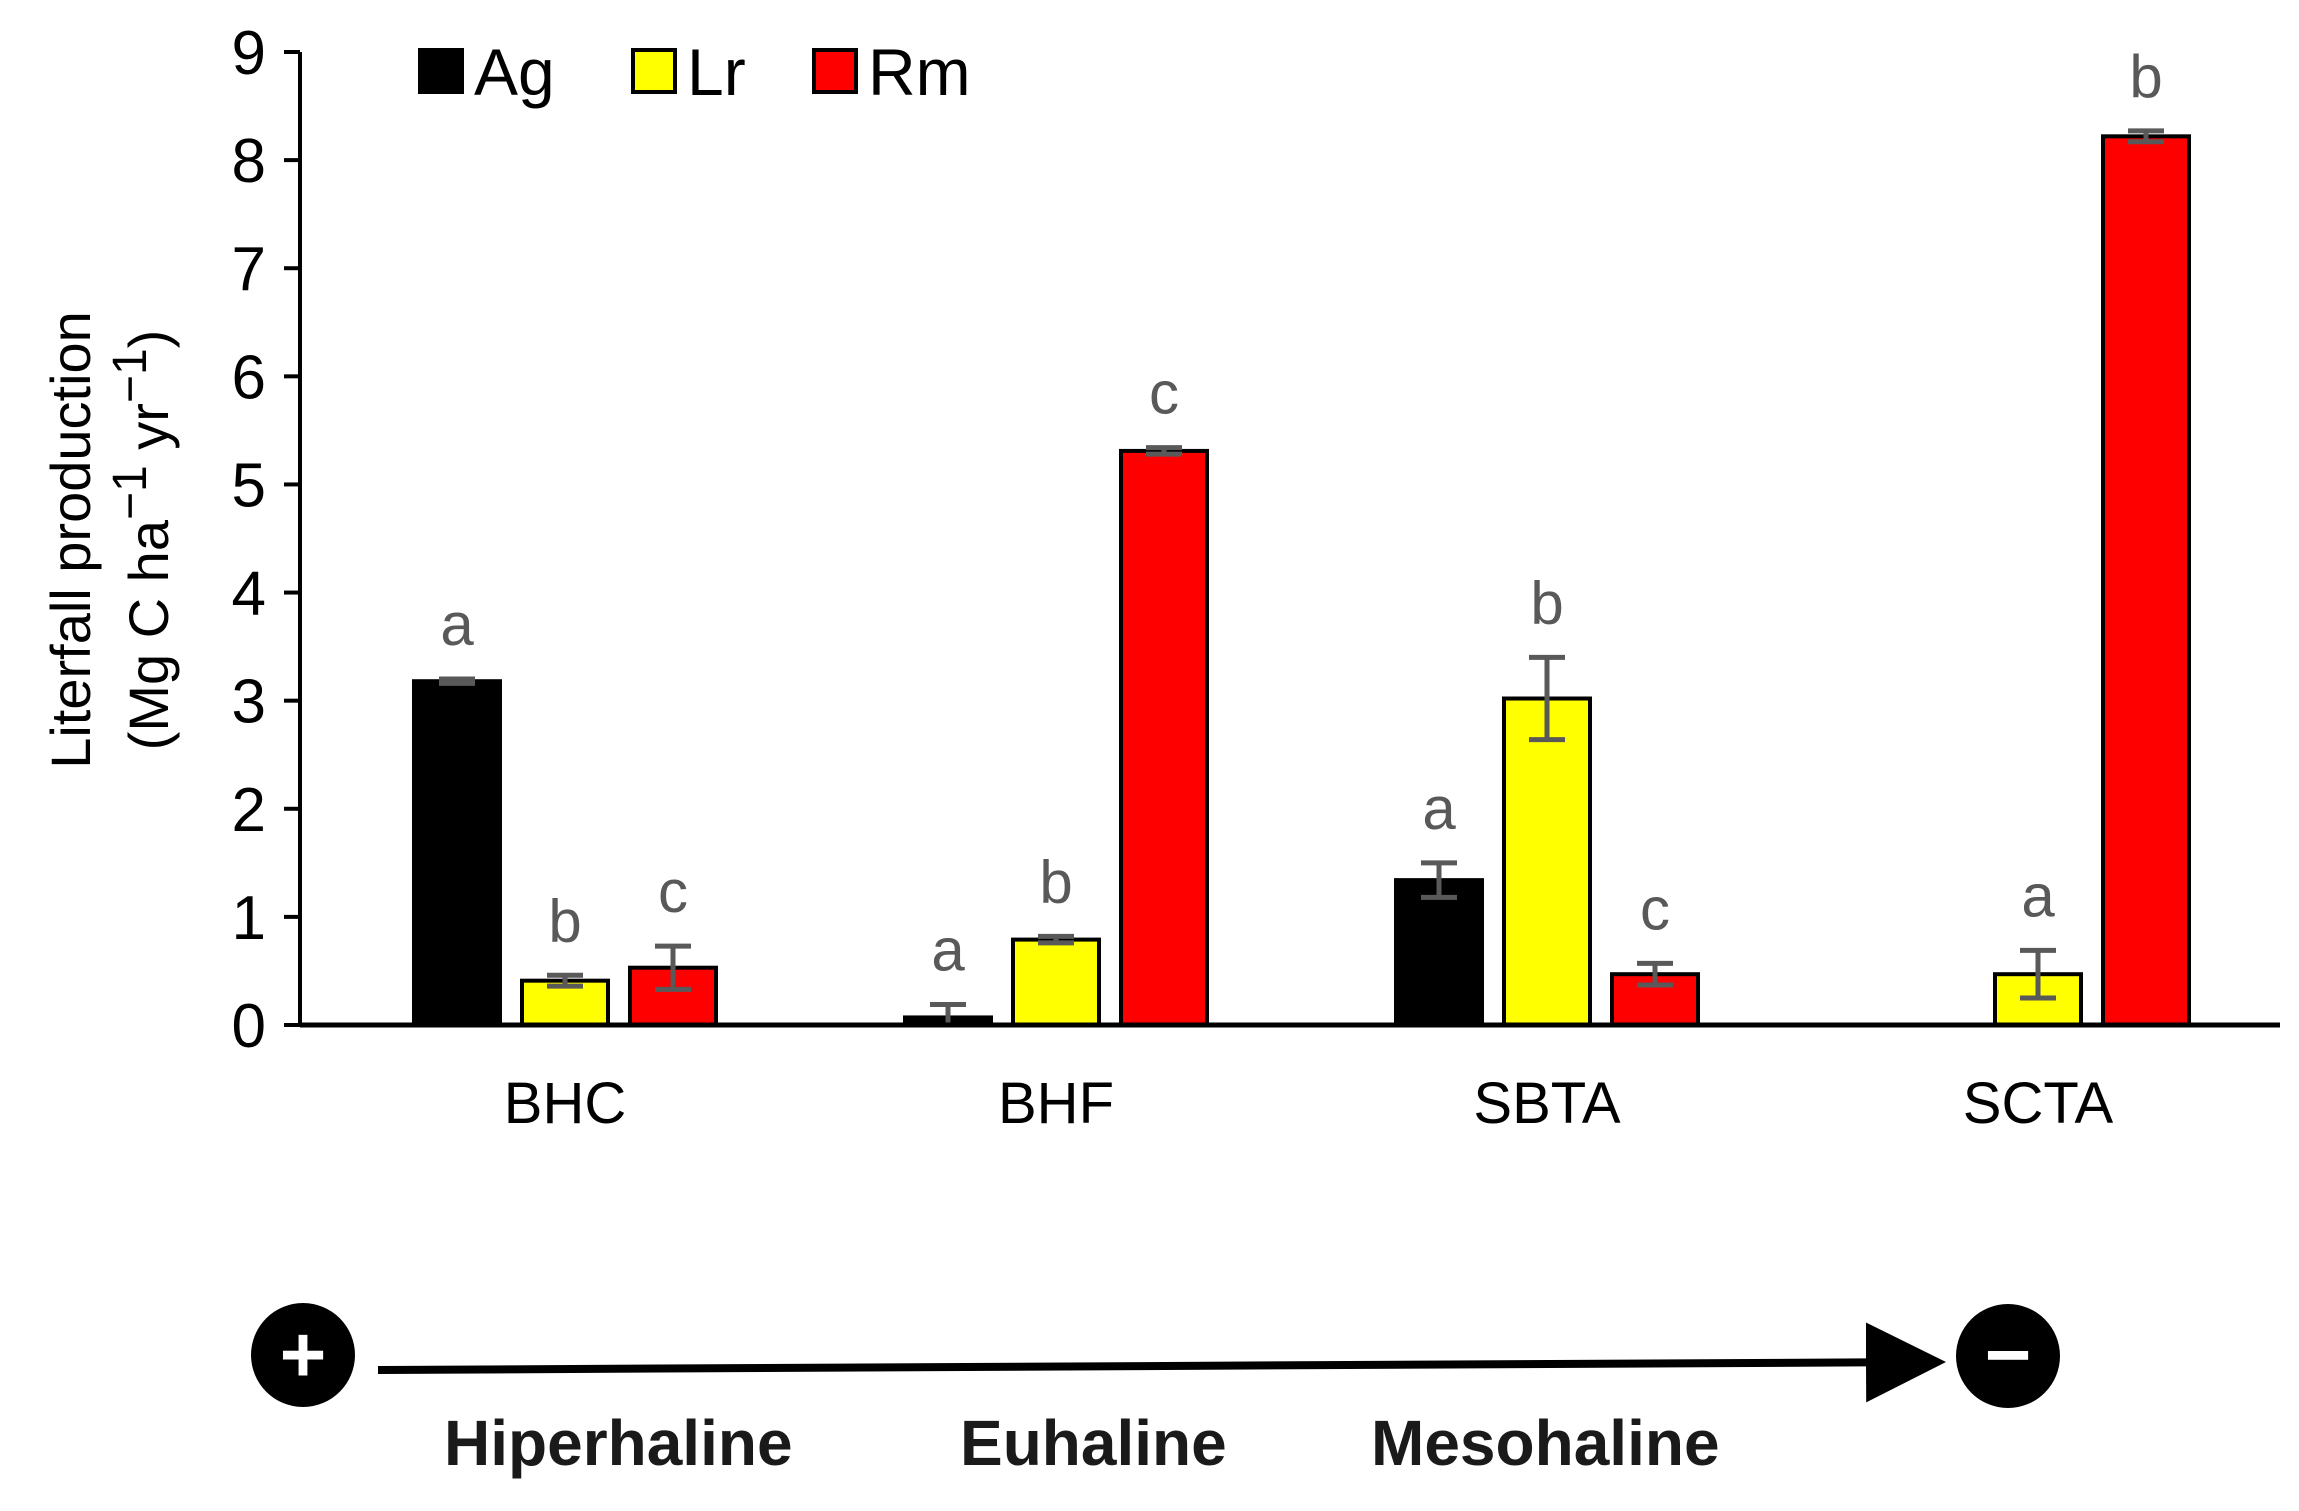 Image resolution: width=2299 pixels, height=1511 pixels. I want to click on category-label-scta: SCTA, so click(2038, 1103).